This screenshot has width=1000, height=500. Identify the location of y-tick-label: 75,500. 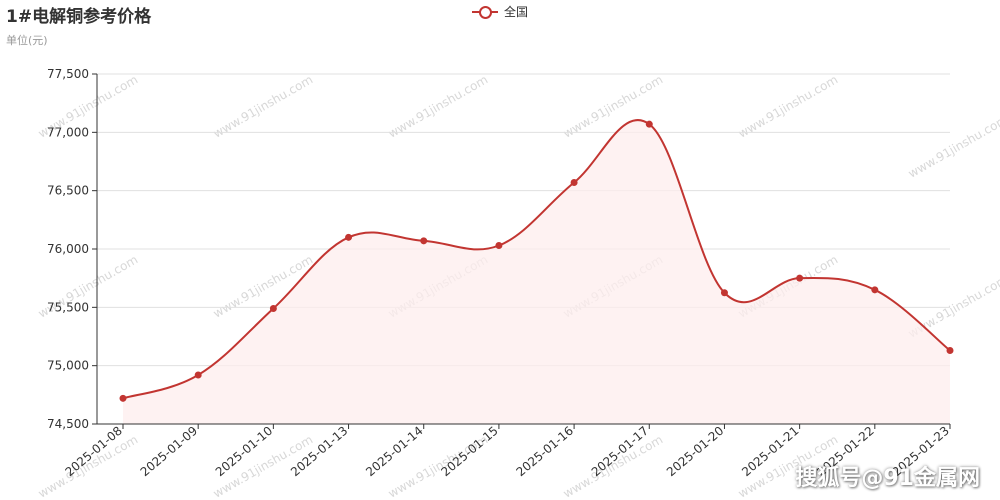
(68, 307).